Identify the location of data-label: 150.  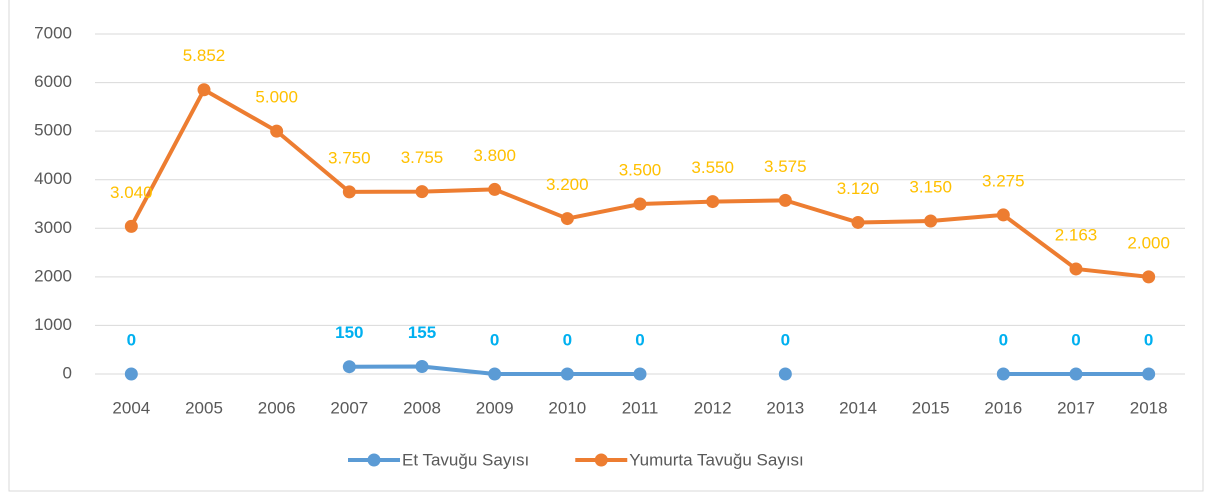
(349, 332).